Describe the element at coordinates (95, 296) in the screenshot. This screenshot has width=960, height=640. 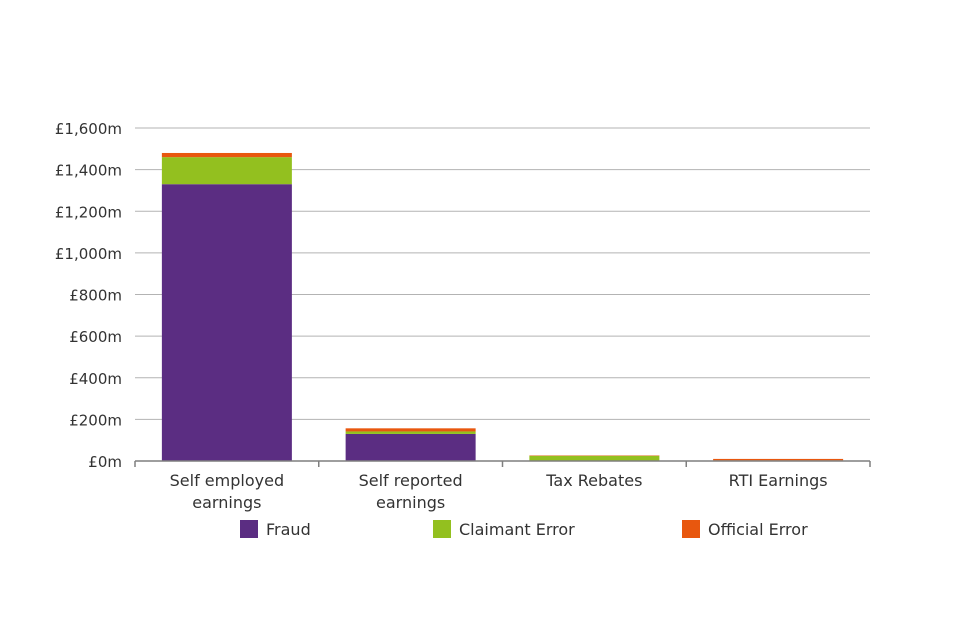
I see `y-tick-label: £800m` at that location.